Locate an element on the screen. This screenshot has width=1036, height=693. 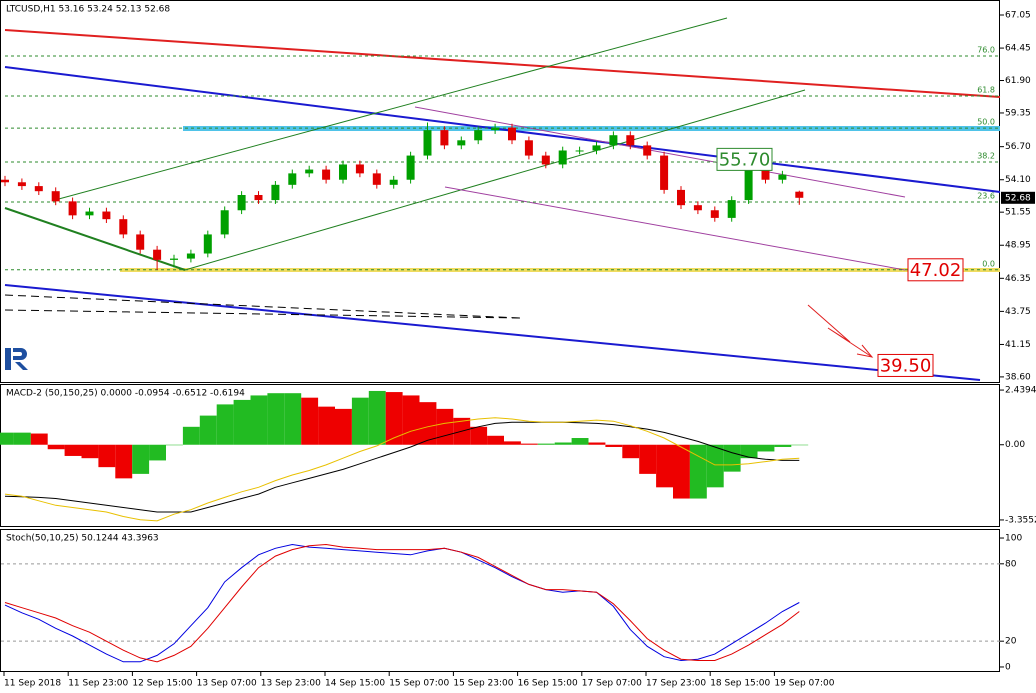
fib-label: 76.0 is located at coordinates (986, 49).